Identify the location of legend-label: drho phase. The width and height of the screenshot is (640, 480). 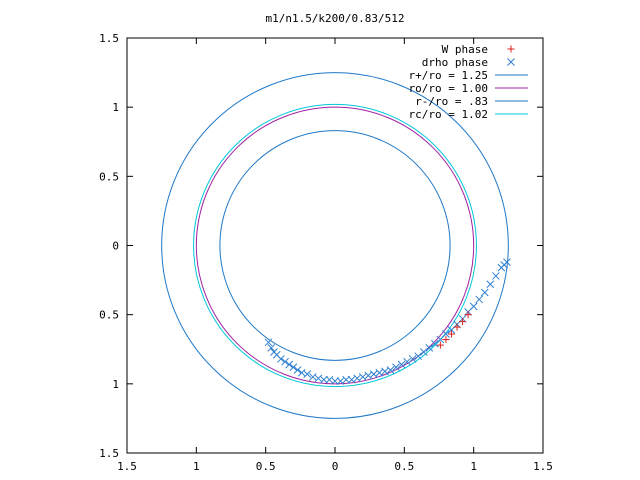
(455, 62).